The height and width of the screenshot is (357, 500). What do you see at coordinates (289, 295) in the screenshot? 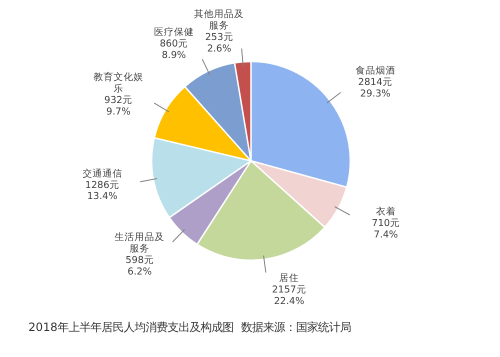
I see `data-label: 2157元 22.4%` at bounding box center [289, 295].